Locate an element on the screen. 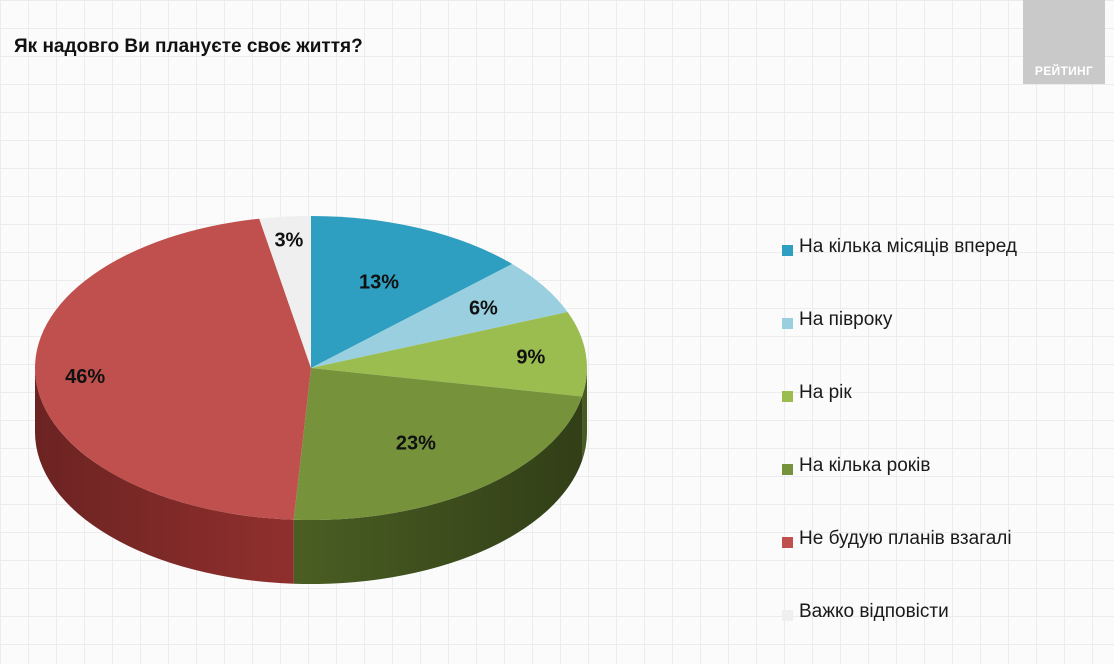  data-labels: 13% 6% 9% 23% 46% 3% is located at coordinates (305, 341).